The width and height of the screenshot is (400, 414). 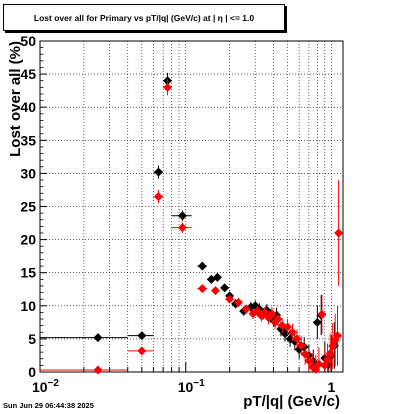 What do you see at coordinates (28, 273) in the screenshot?
I see `y-tick-label: 15` at bounding box center [28, 273].